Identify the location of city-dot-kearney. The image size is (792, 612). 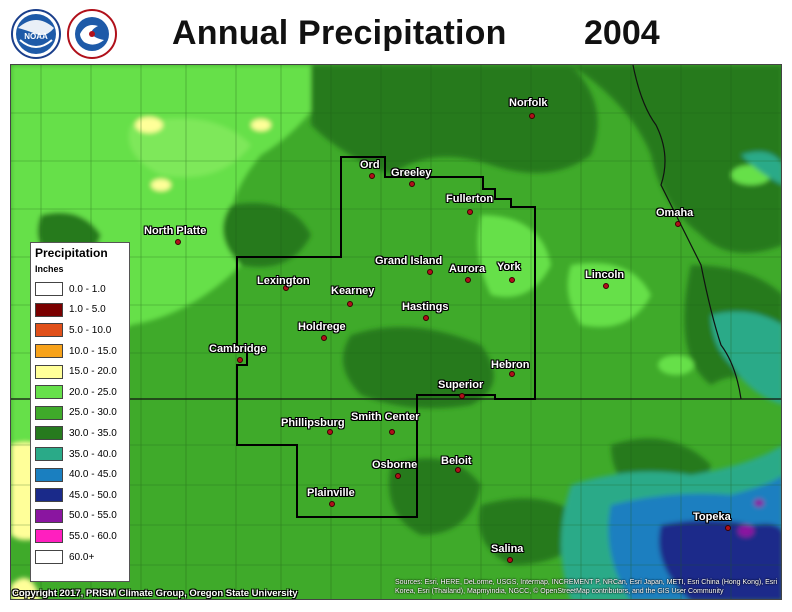
(350, 304).